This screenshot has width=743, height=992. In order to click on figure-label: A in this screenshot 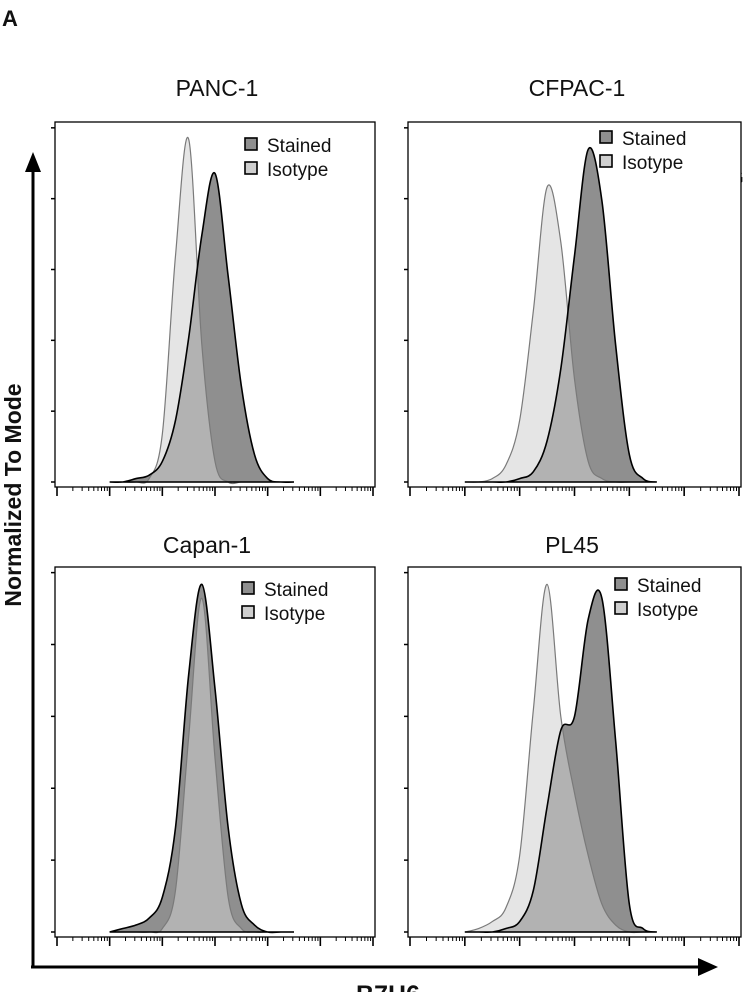, I will do `click(10, 18)`.